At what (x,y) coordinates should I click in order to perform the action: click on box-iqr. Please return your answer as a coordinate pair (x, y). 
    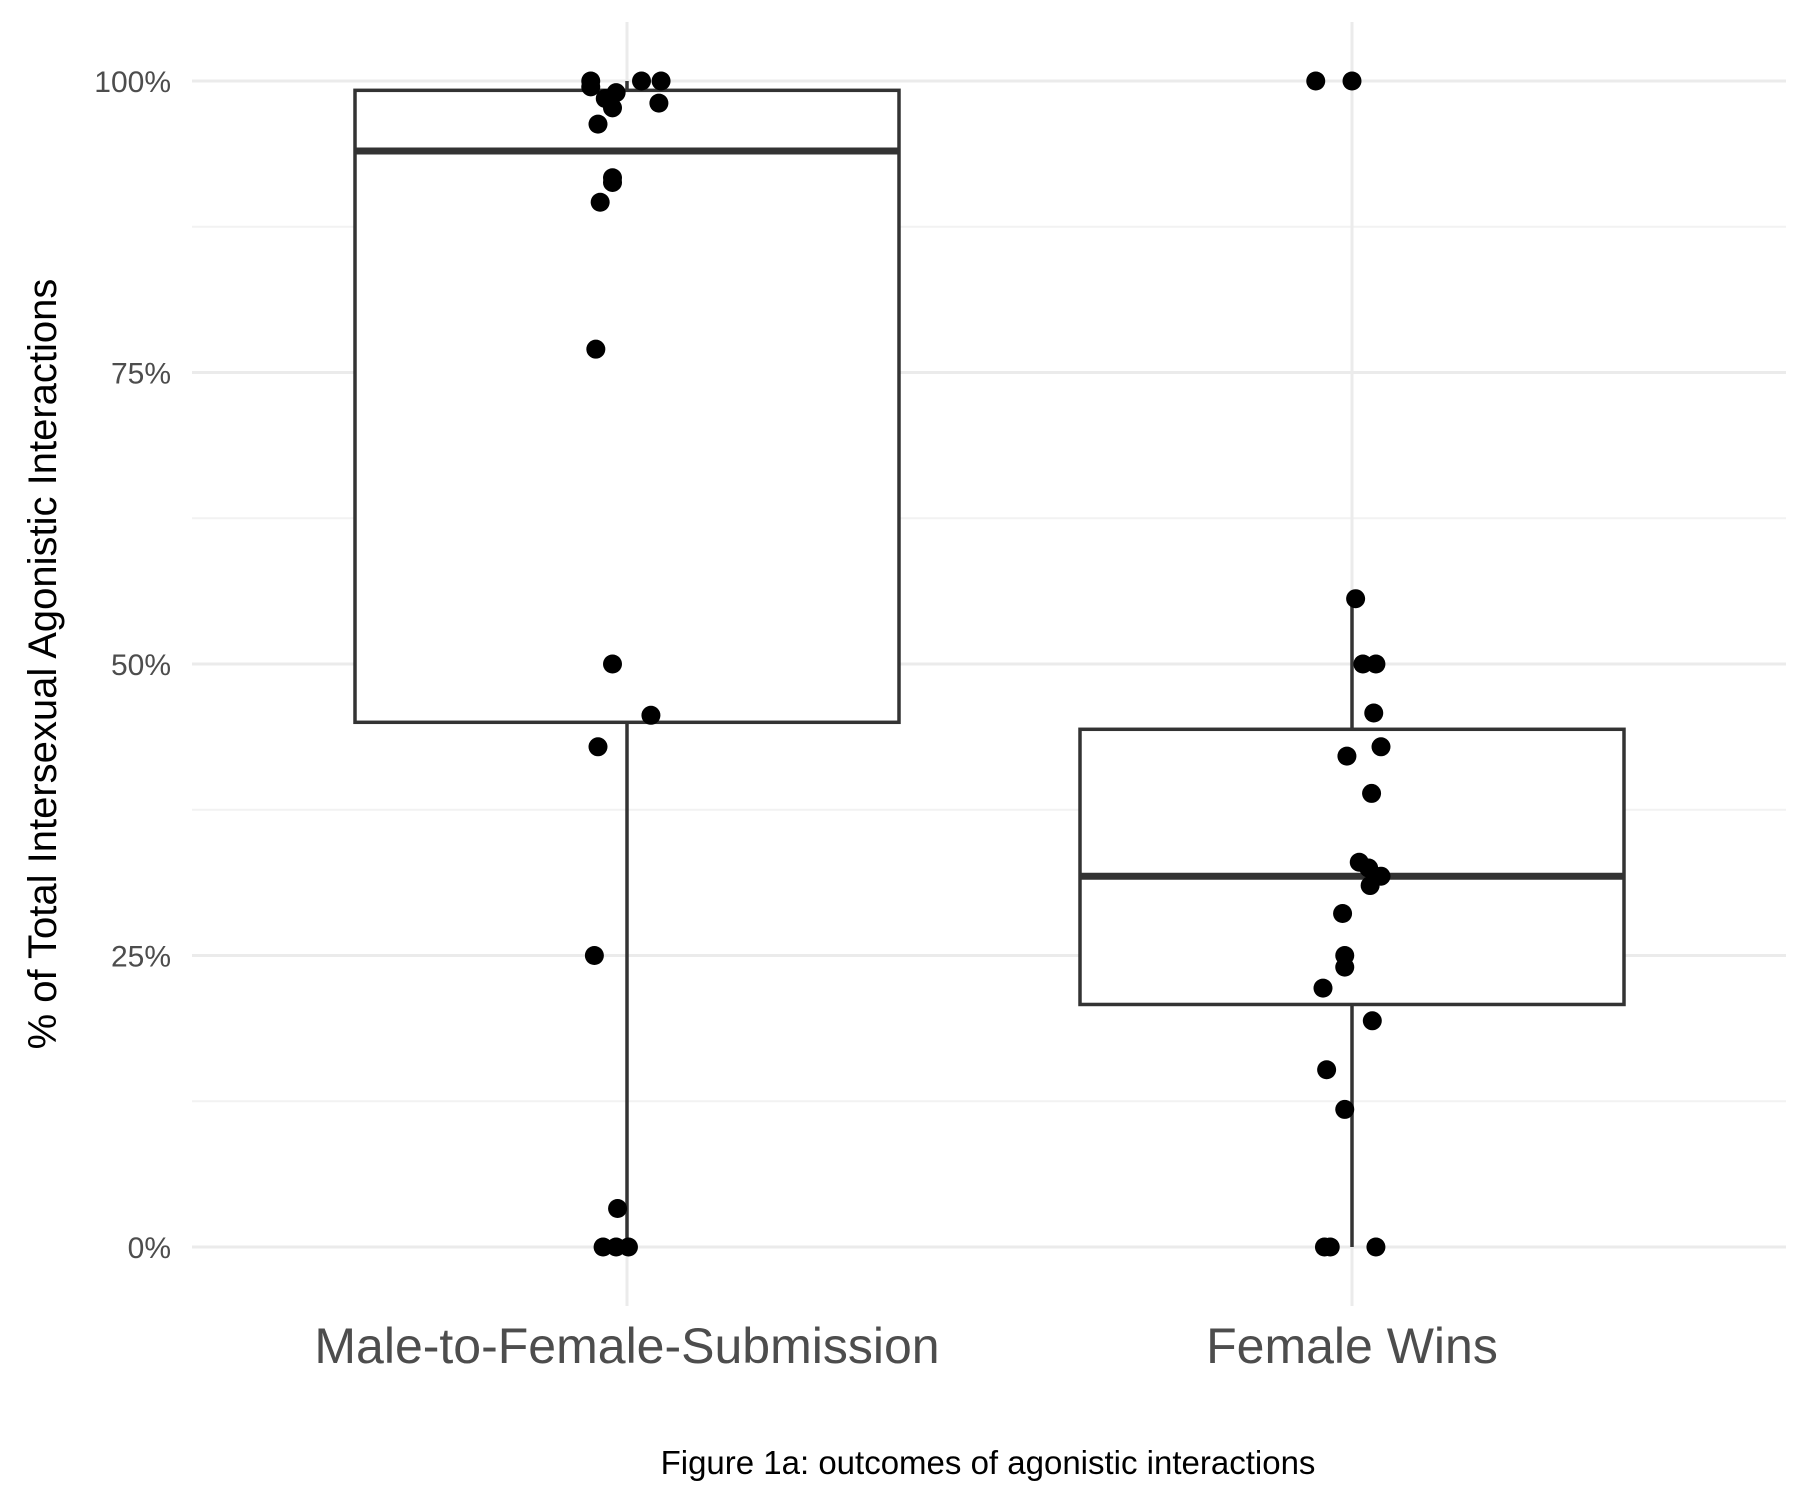
    Looking at the image, I should click on (627, 406).